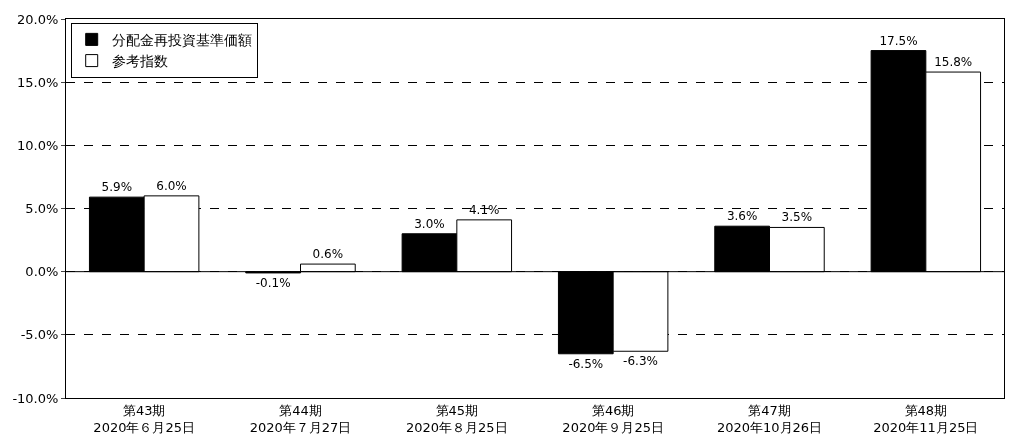 The height and width of the screenshot is (447, 1022). I want to click on y-tick-label: 20.0%, so click(38, 19).